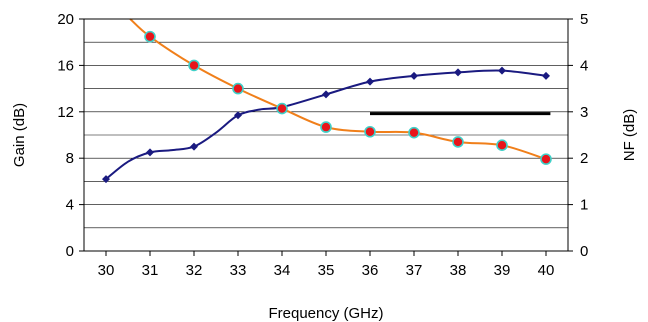 Image resolution: width=648 pixels, height=322 pixels. I want to click on x-tick-label: 32, so click(194, 270).